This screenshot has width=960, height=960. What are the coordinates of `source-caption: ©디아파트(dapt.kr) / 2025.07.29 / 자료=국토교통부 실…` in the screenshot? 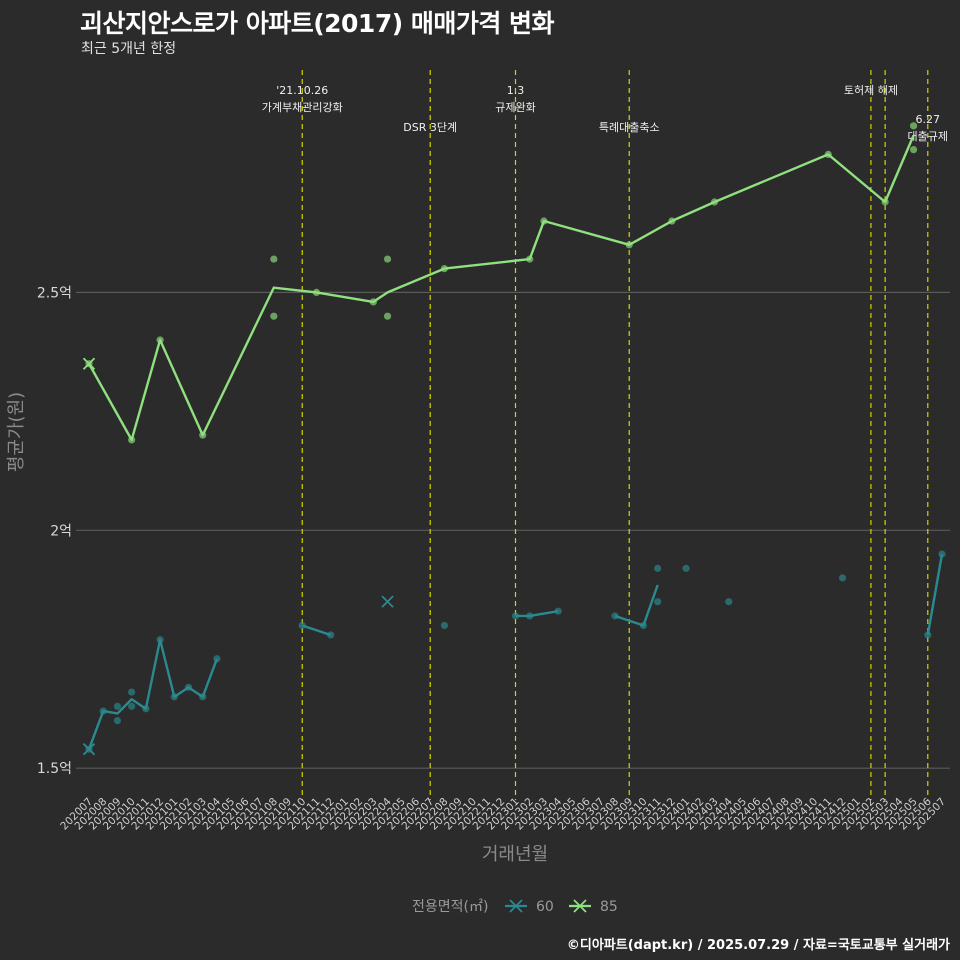 It's located at (758, 945).